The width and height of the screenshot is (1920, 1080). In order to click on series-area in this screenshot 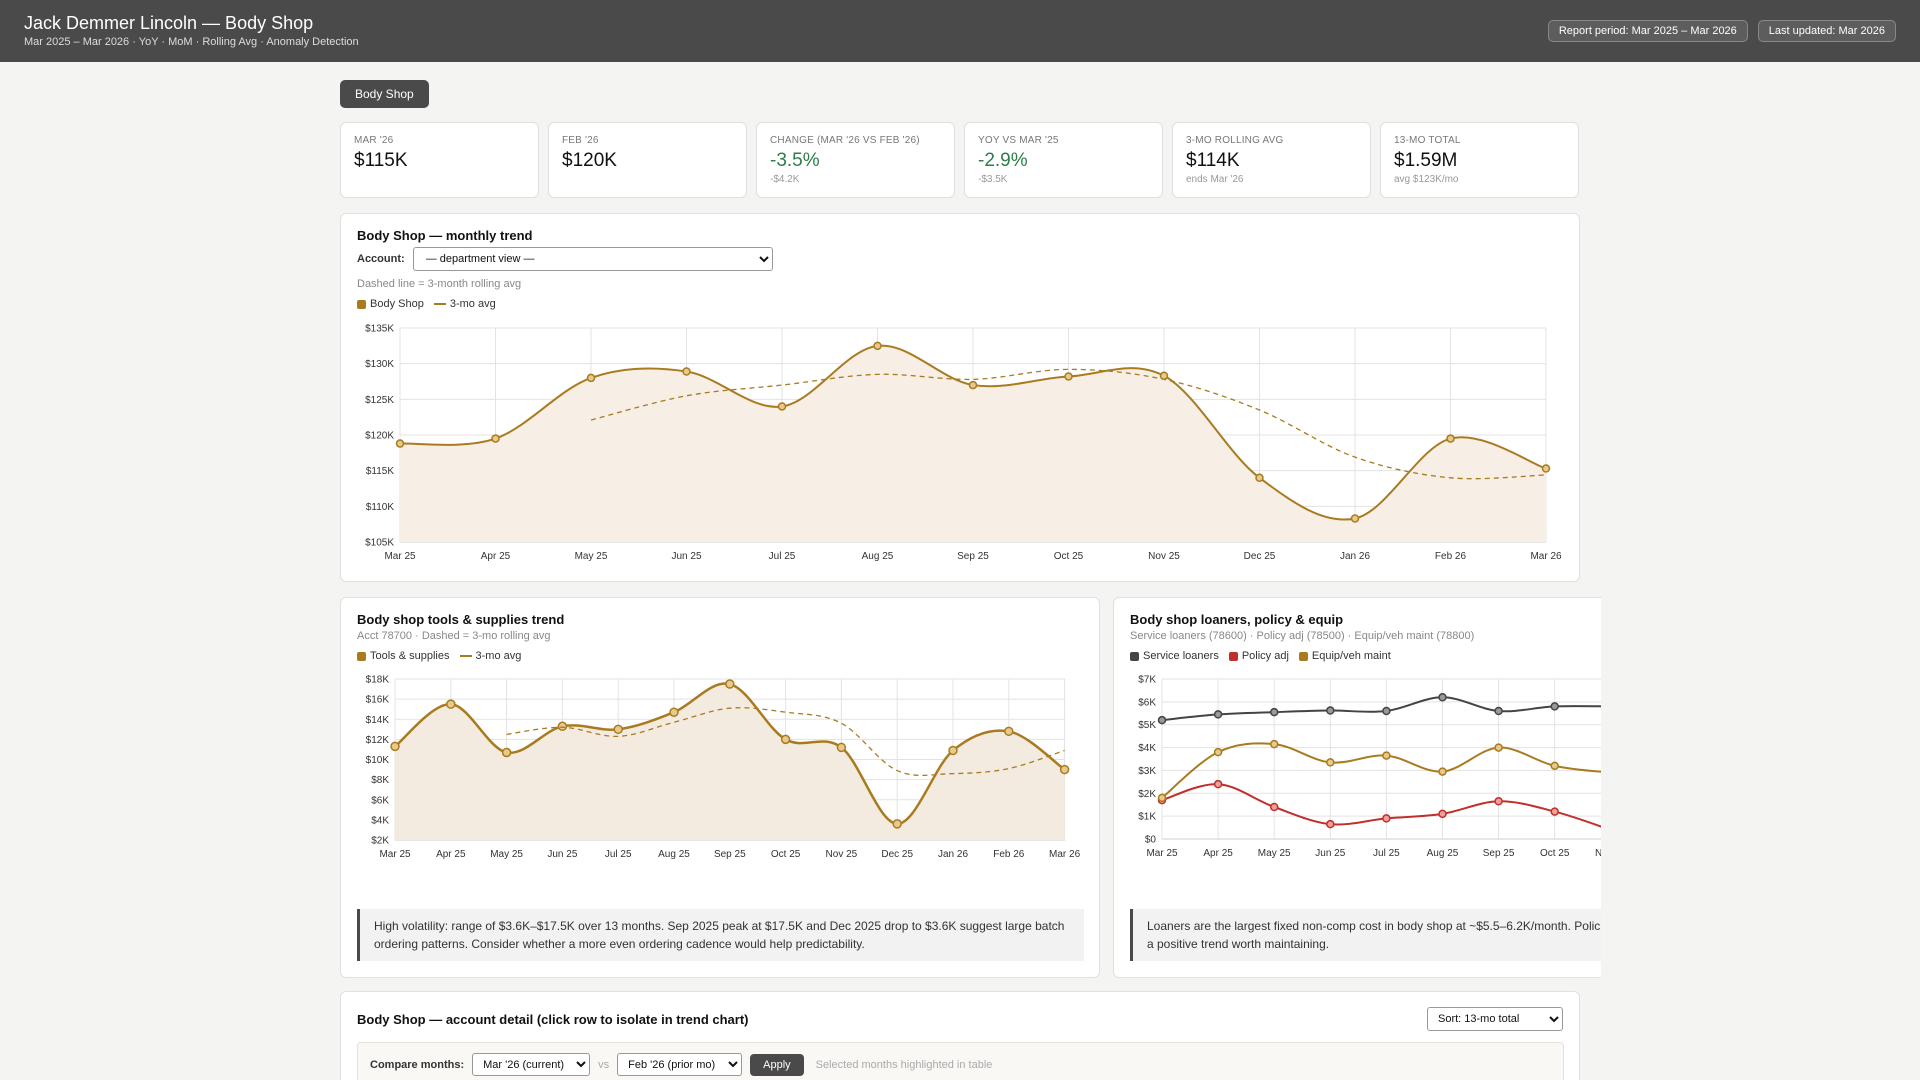, I will do `click(730, 761)`.